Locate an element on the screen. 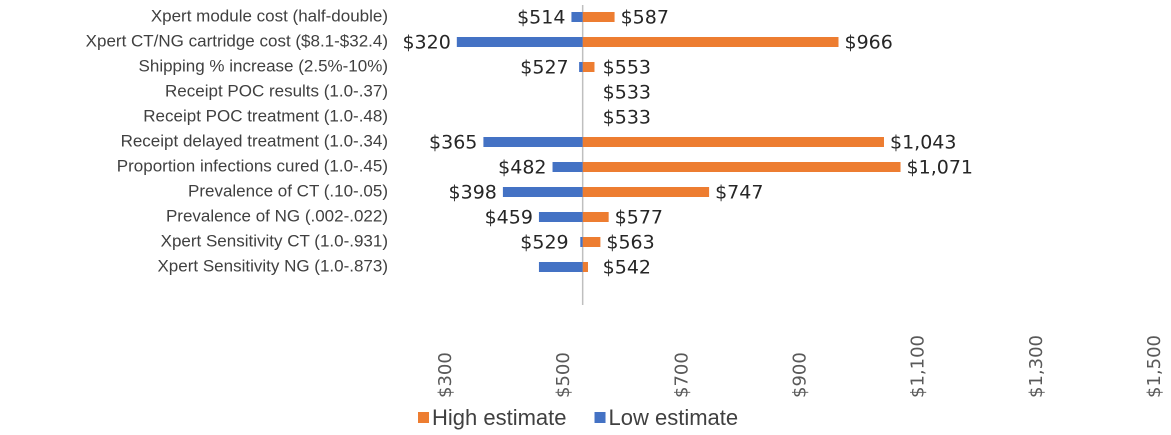 The height and width of the screenshot is (435, 1171). value-label: $577 is located at coordinates (639, 218).